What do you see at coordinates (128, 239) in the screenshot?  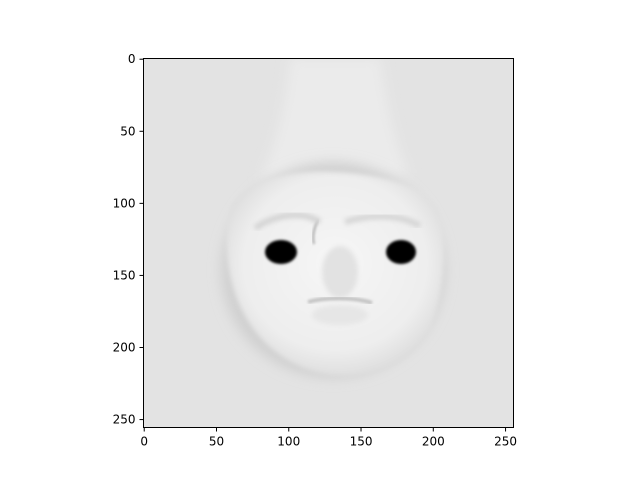 I see `y-axis-ticks: 0 50 100 150 200 250` at bounding box center [128, 239].